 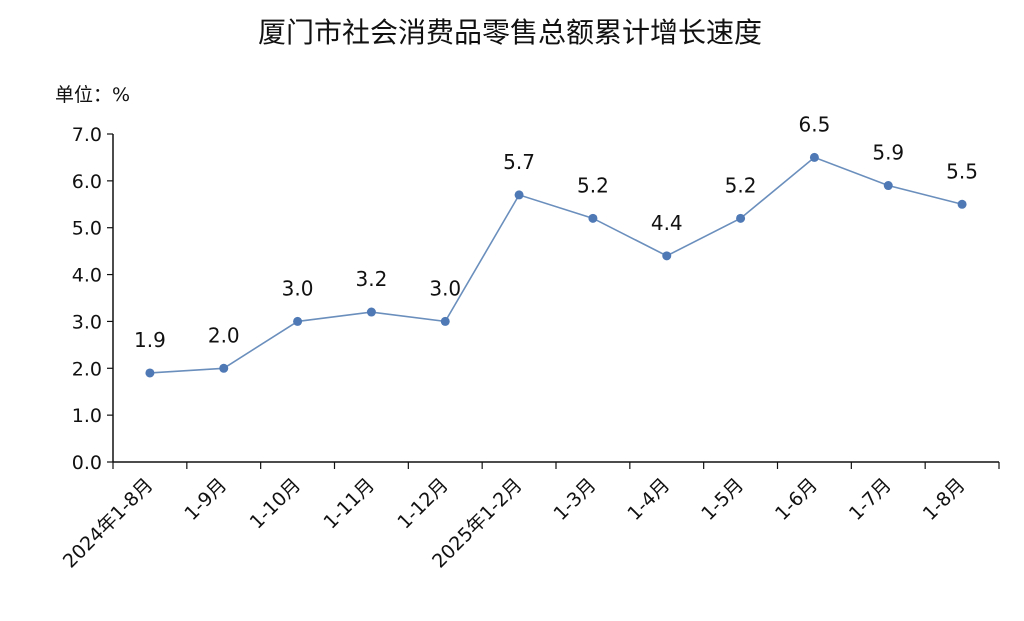 I want to click on y-tick-label: 5.0, so click(x=87, y=229).